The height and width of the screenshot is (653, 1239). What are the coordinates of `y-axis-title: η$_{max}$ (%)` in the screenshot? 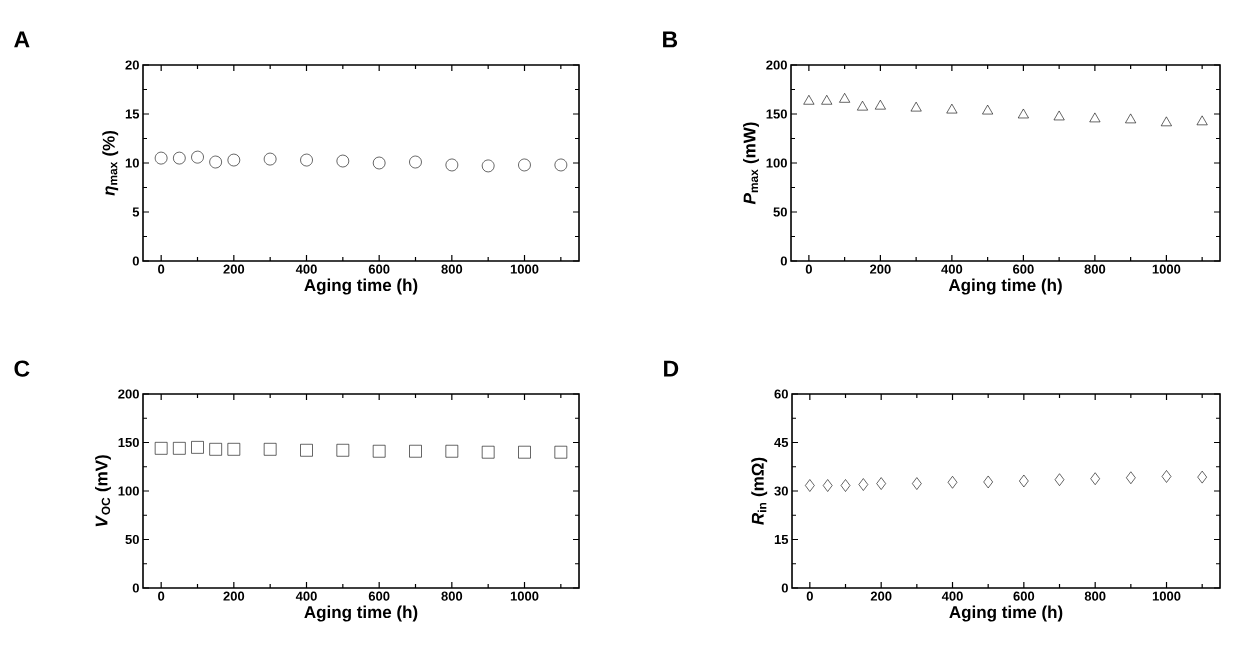 It's located at (110, 163).